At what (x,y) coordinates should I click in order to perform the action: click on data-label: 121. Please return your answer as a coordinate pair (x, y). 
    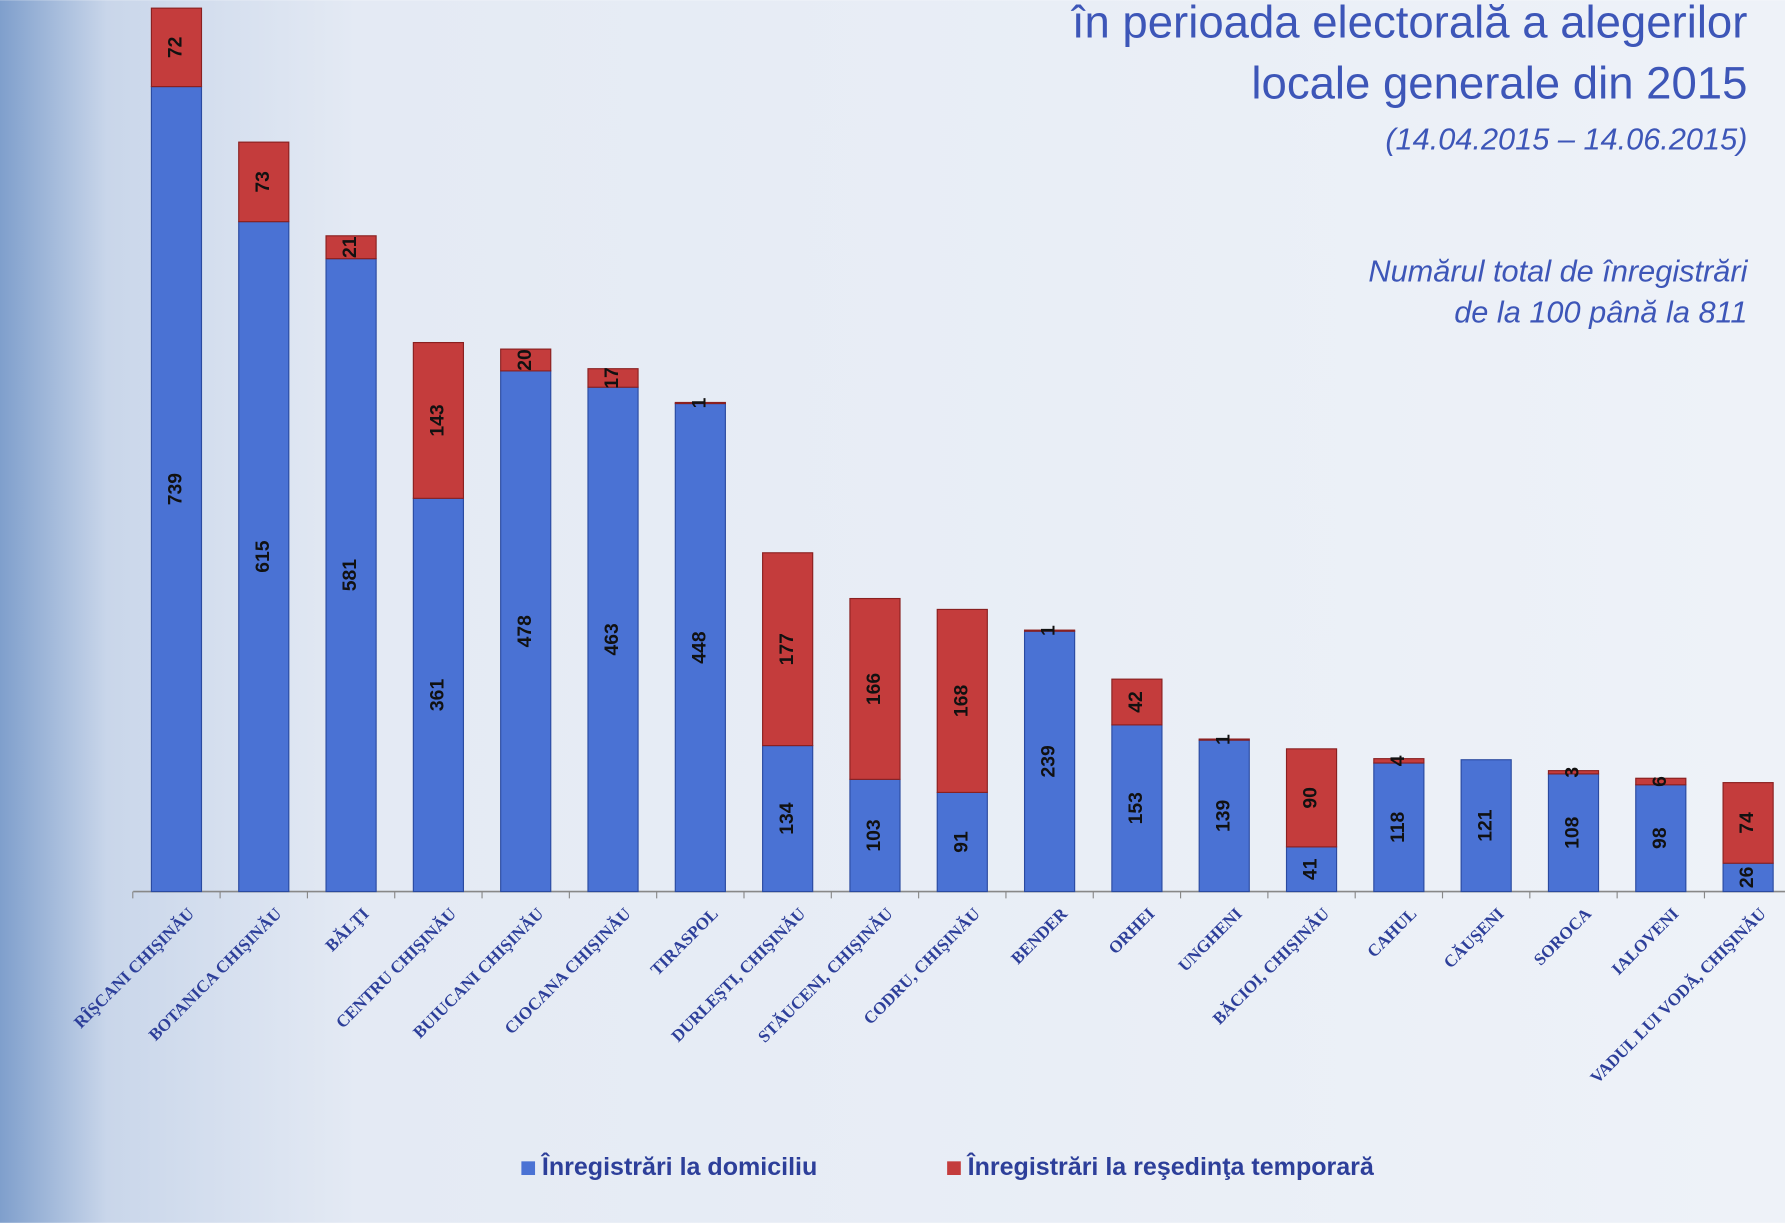
    Looking at the image, I should click on (1485, 825).